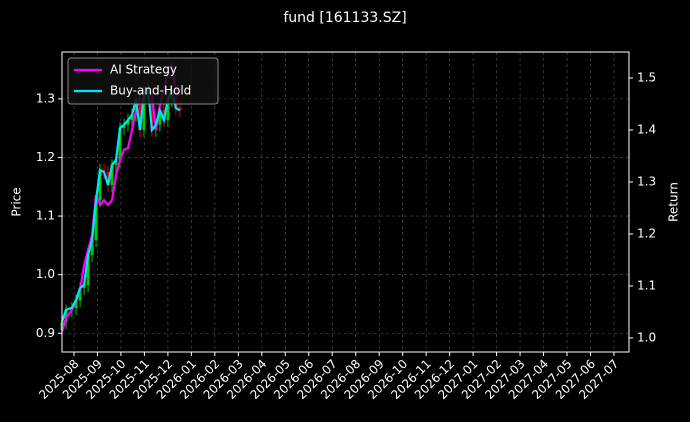 The image size is (690, 422). Describe the element at coordinates (143, 70) in the screenshot. I see `legend-label: AI Strategy` at that location.